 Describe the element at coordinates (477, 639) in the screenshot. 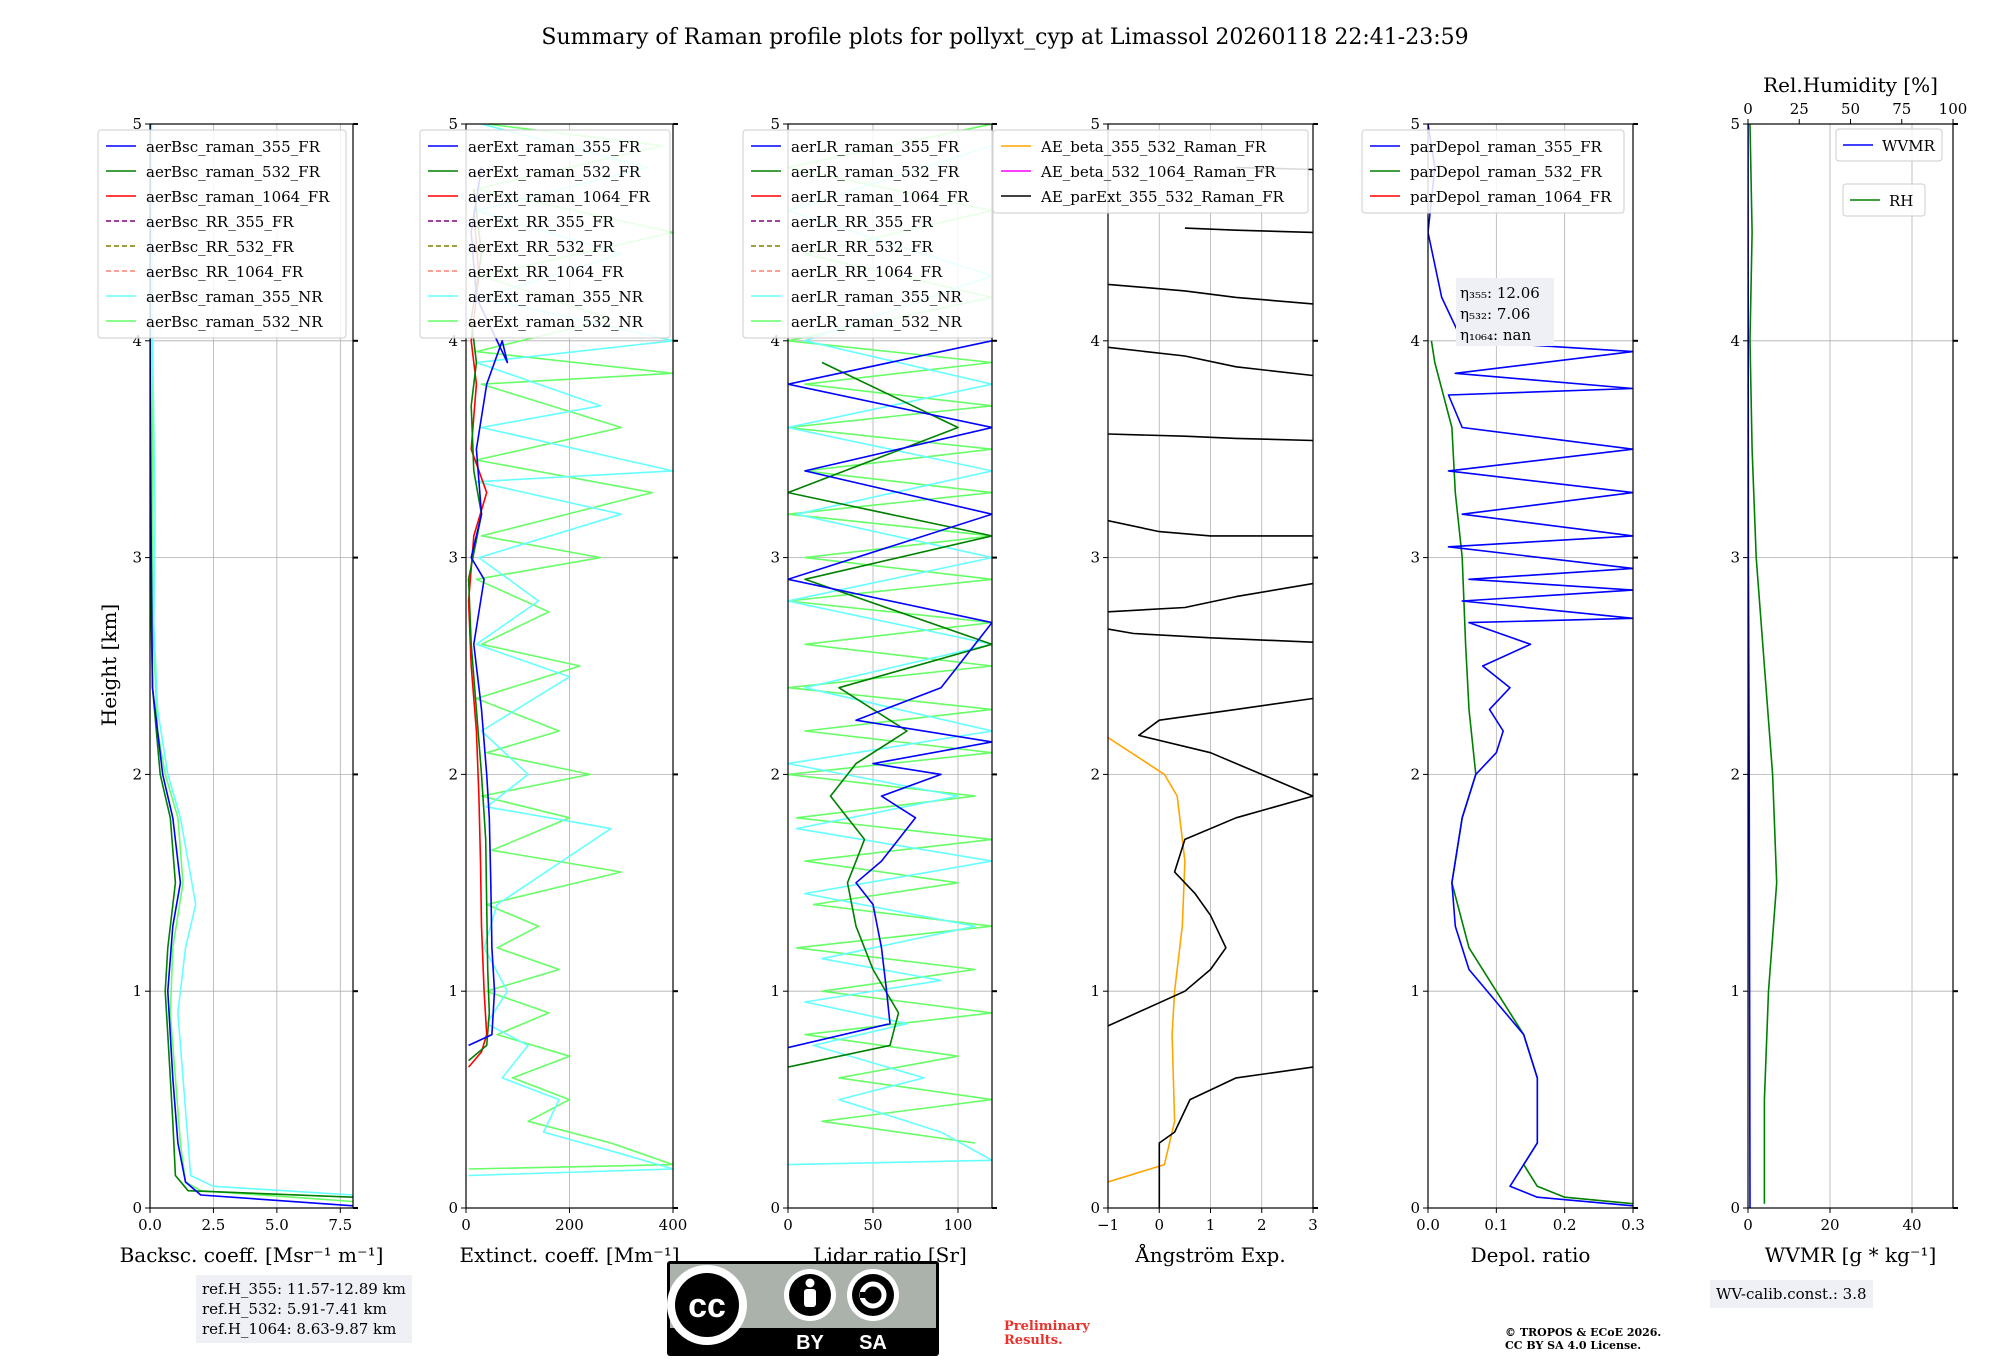

I see `ext-series-aerext-raman-1064-fr` at that location.